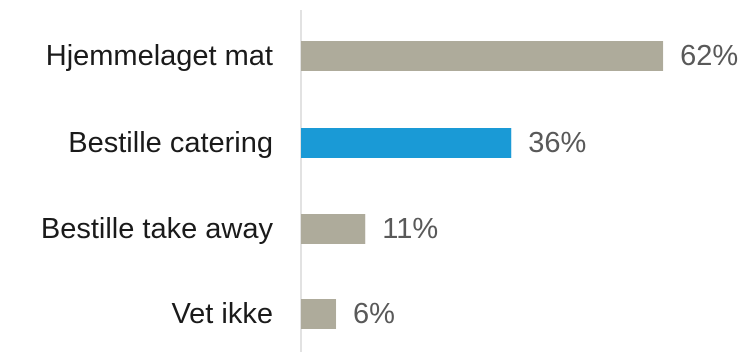 This screenshot has width=748, height=352. Describe the element at coordinates (157, 229) in the screenshot. I see `category-label-2: Bestille take away` at that location.